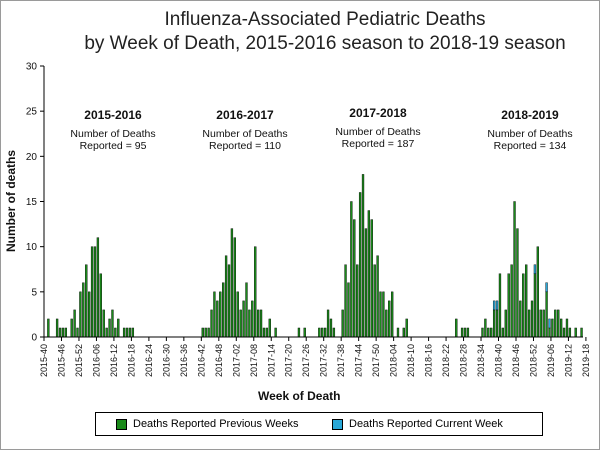 The height and width of the screenshot is (450, 600). Describe the element at coordinates (113, 130) in the screenshot. I see `season-annotation-2015-2016: 2015-2016 Number of Deaths Reported = 95` at that location.